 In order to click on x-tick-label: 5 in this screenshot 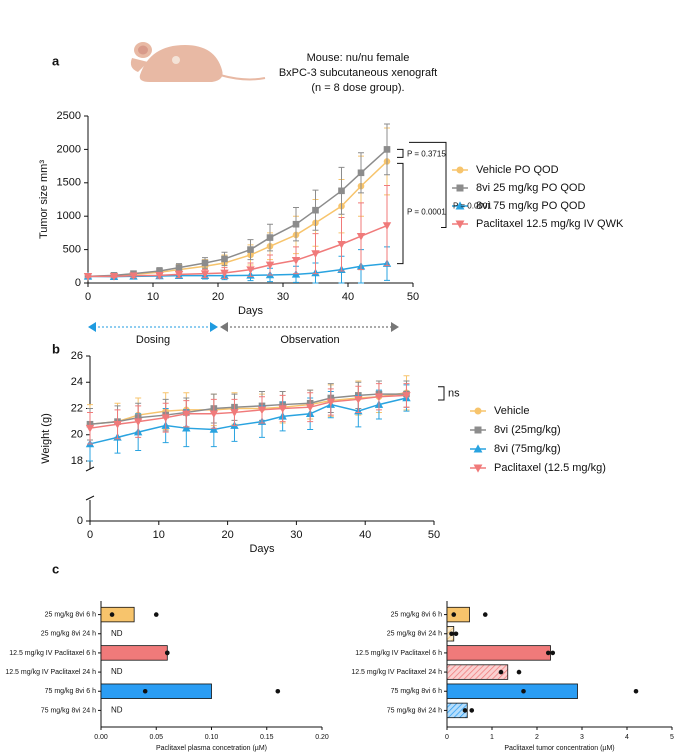, I will do `click(672, 737)`.